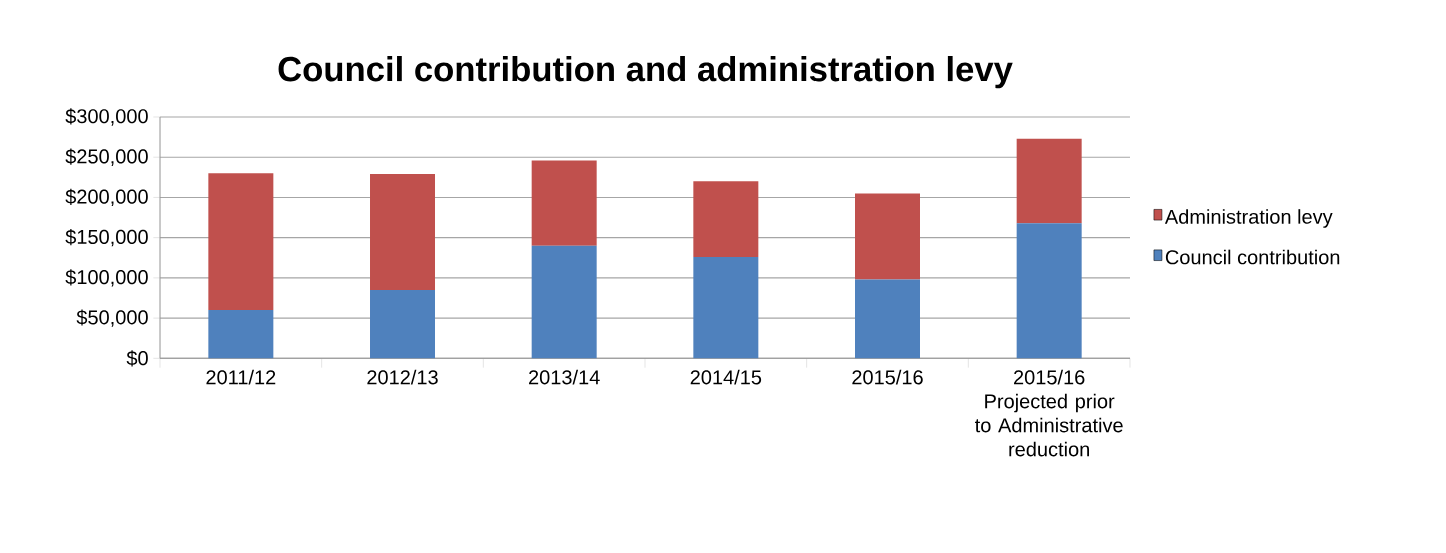  What do you see at coordinates (241, 377) in the screenshot?
I see `x-tick-label: 2011/12` at bounding box center [241, 377].